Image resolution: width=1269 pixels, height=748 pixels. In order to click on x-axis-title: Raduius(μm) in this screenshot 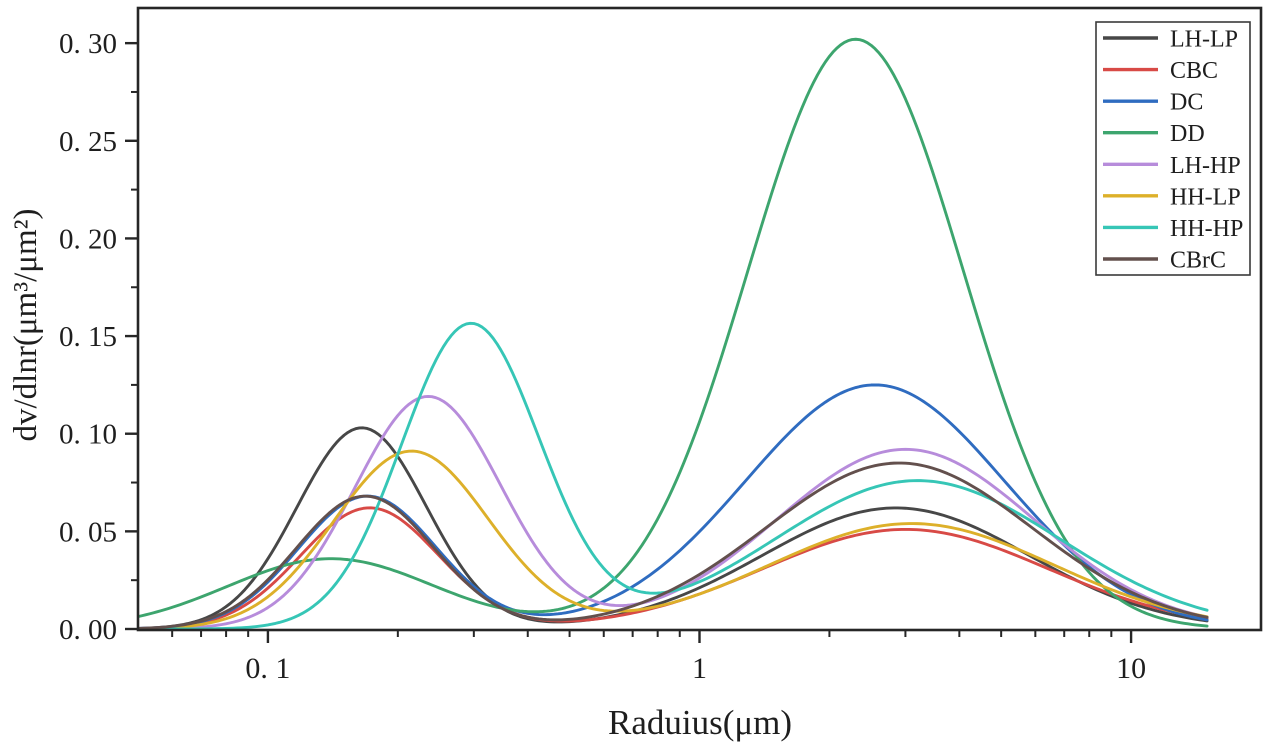, I will do `click(700, 722)`.